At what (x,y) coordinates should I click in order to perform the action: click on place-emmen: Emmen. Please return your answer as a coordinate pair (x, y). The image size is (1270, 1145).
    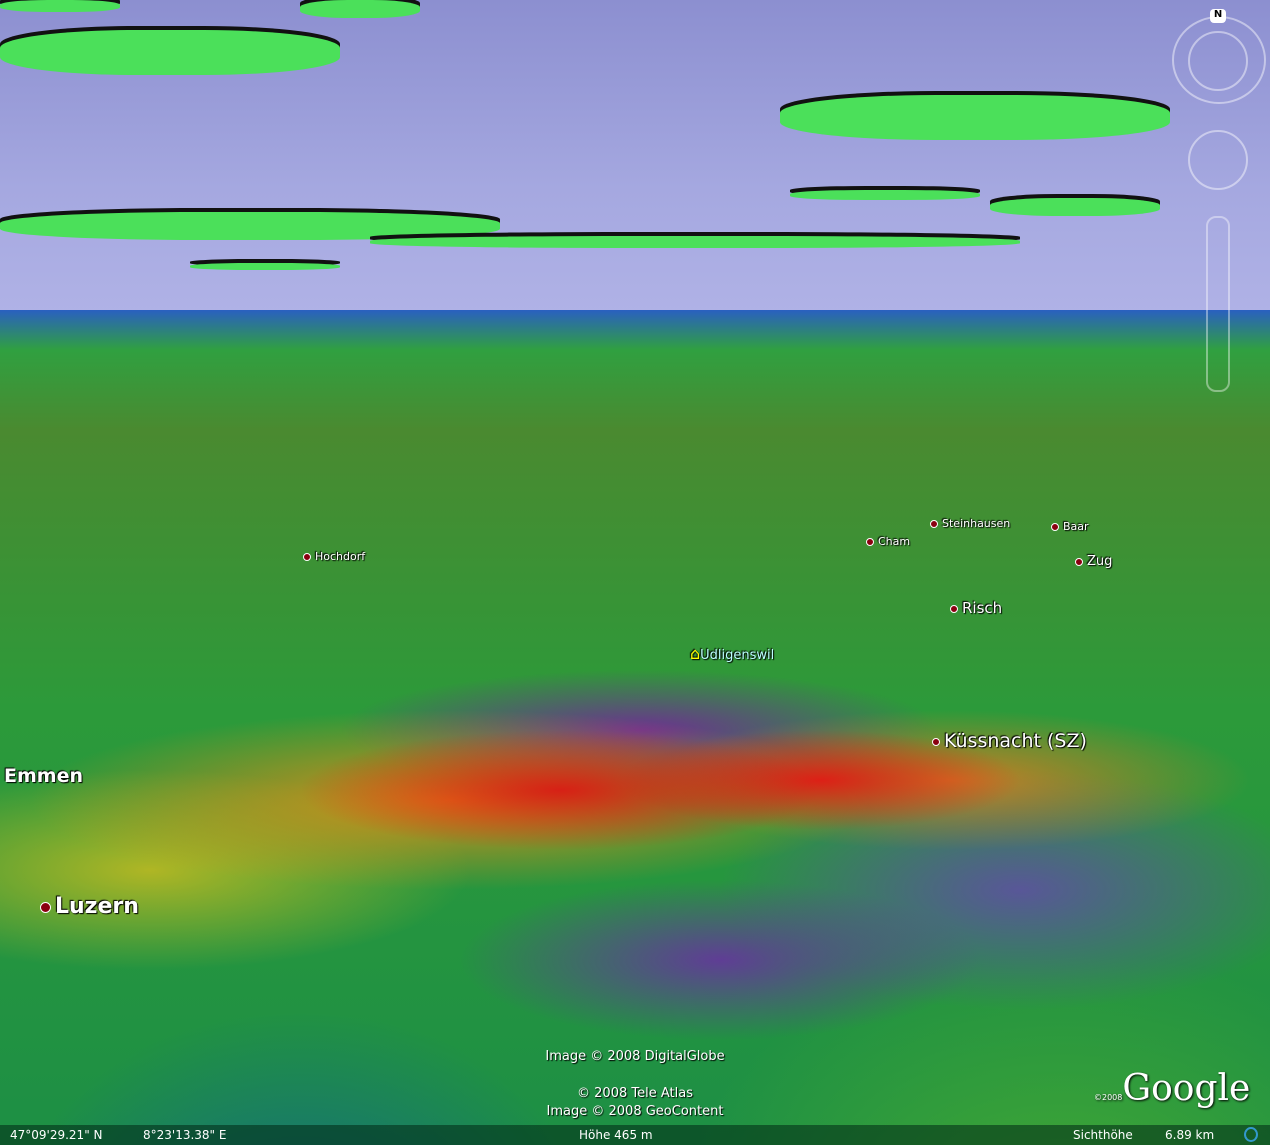
    Looking at the image, I should click on (43, 776).